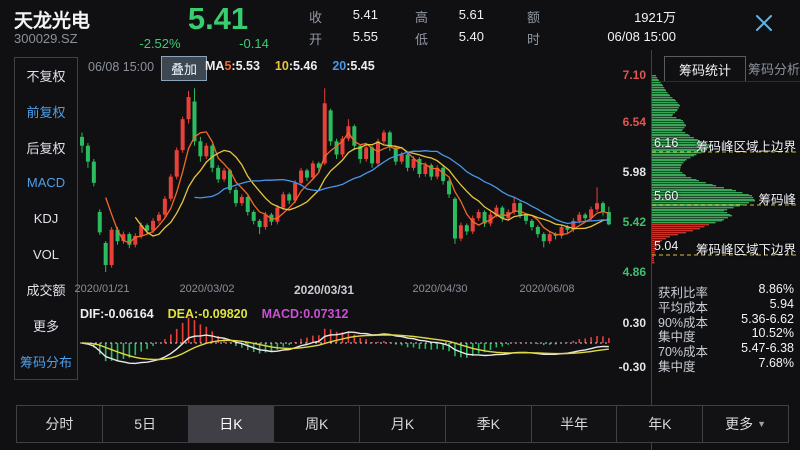 This screenshot has width=800, height=450. What do you see at coordinates (534, 39) in the screenshot?
I see `quote-label-time: 时` at bounding box center [534, 39].